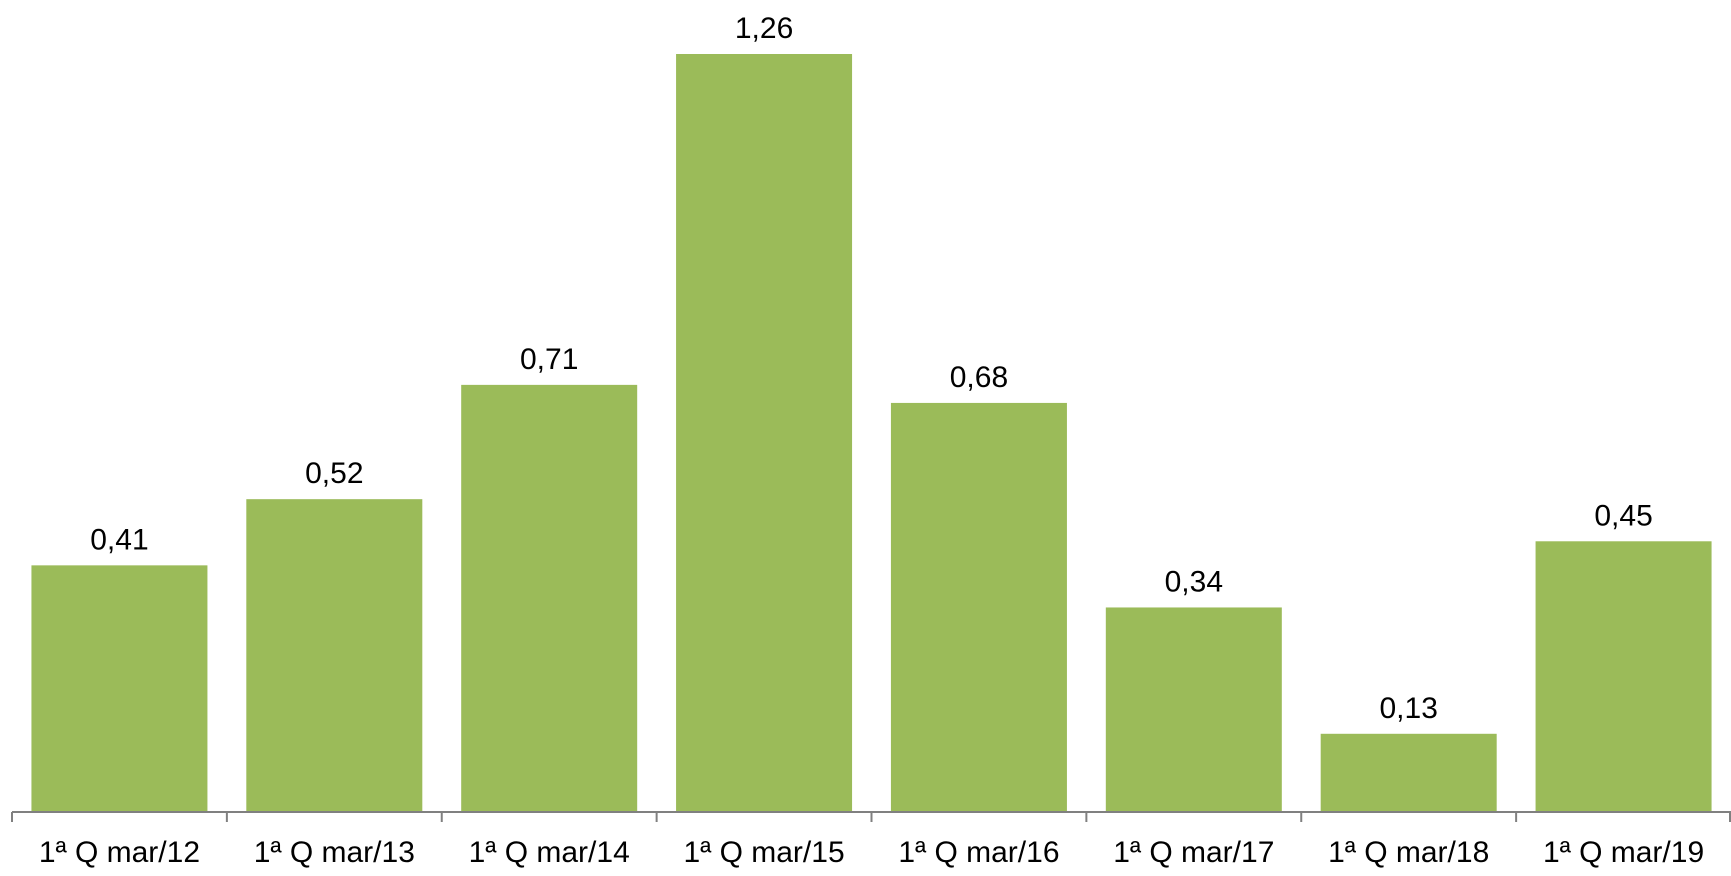 This screenshot has height=876, width=1731. Describe the element at coordinates (119, 539) in the screenshot. I see `bar-value-label-1: 0,41` at that location.